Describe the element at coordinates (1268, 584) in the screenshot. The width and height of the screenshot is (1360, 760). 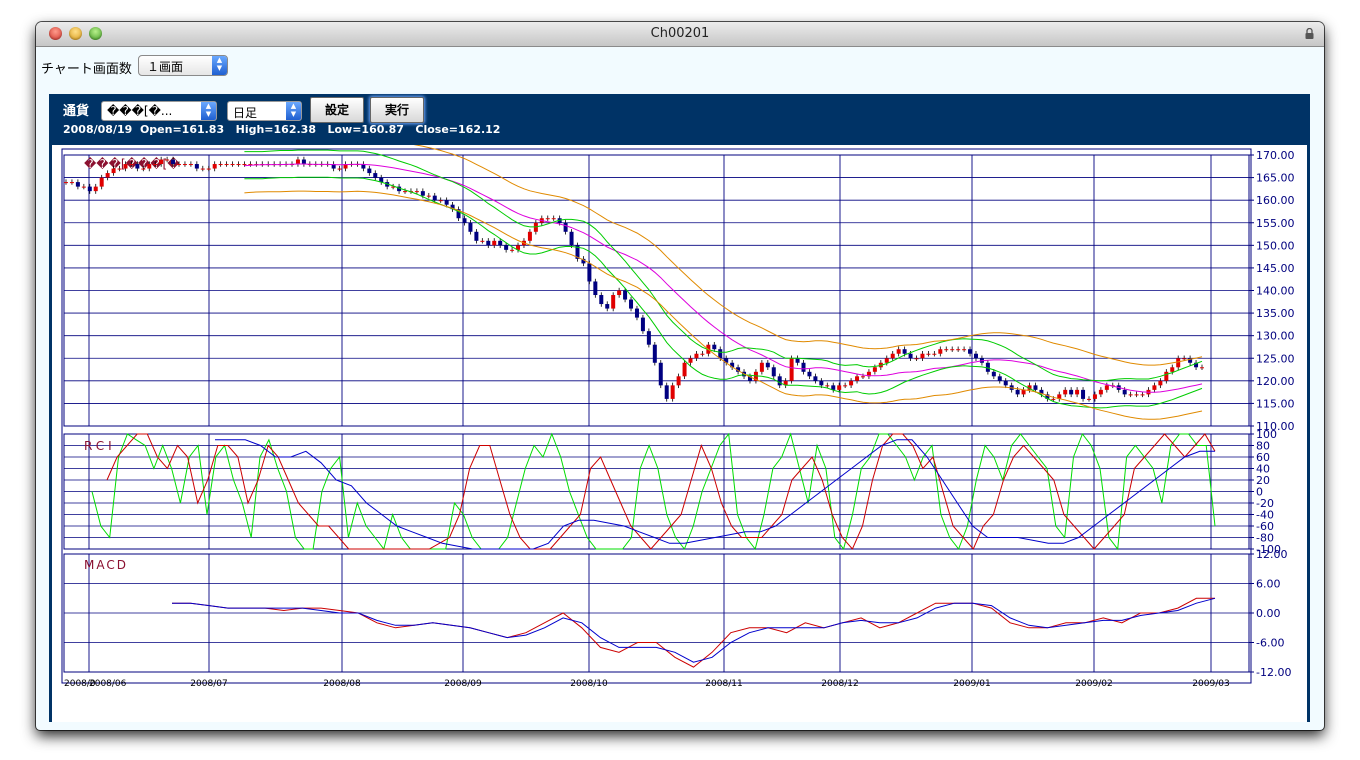
I see `y-tick-label: 6.00` at that location.